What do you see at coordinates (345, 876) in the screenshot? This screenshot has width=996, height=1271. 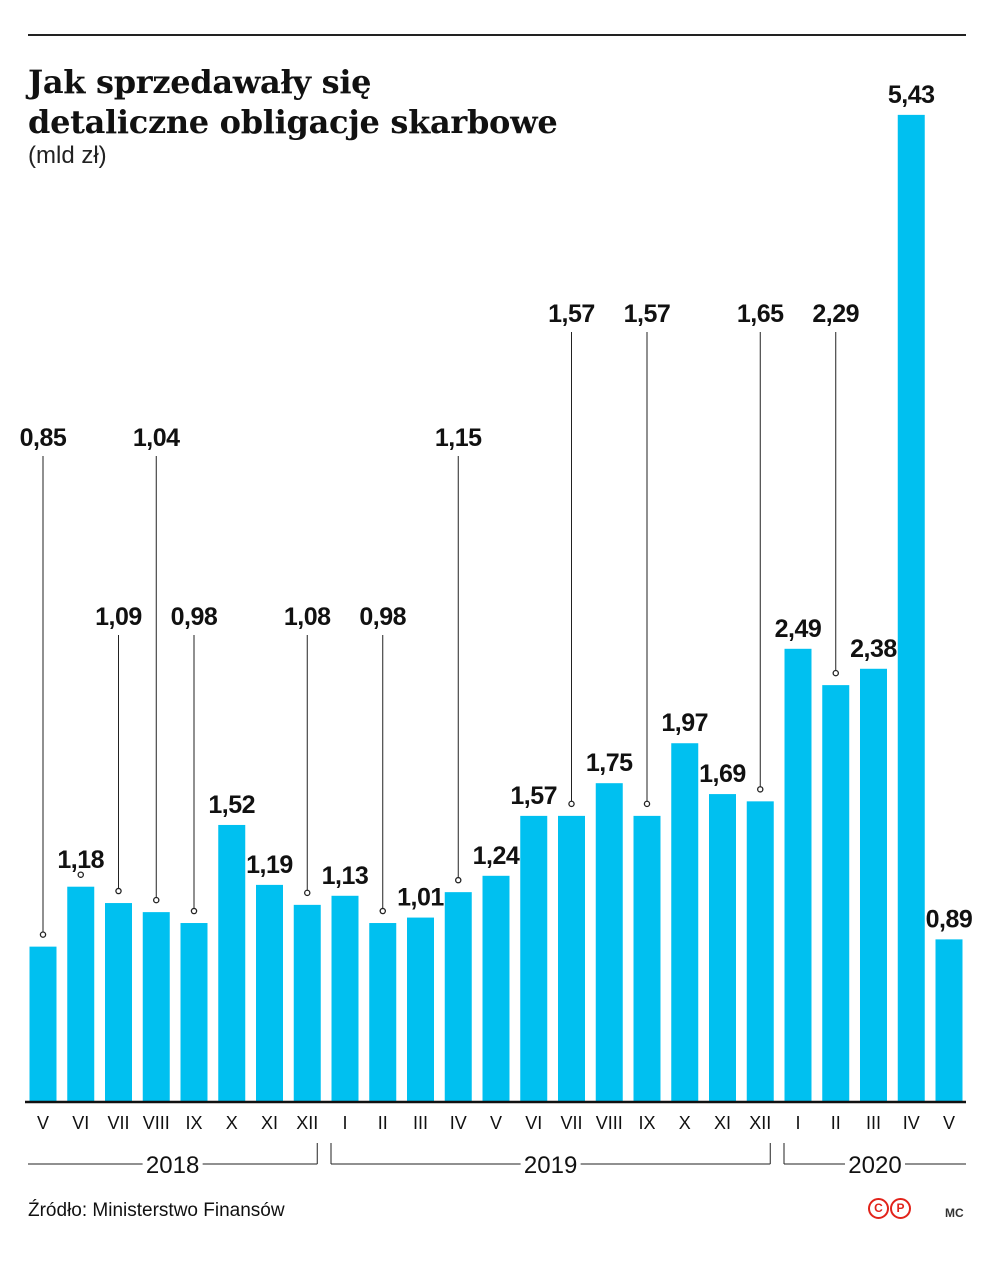 I see `data-label: 1,13` at bounding box center [345, 876].